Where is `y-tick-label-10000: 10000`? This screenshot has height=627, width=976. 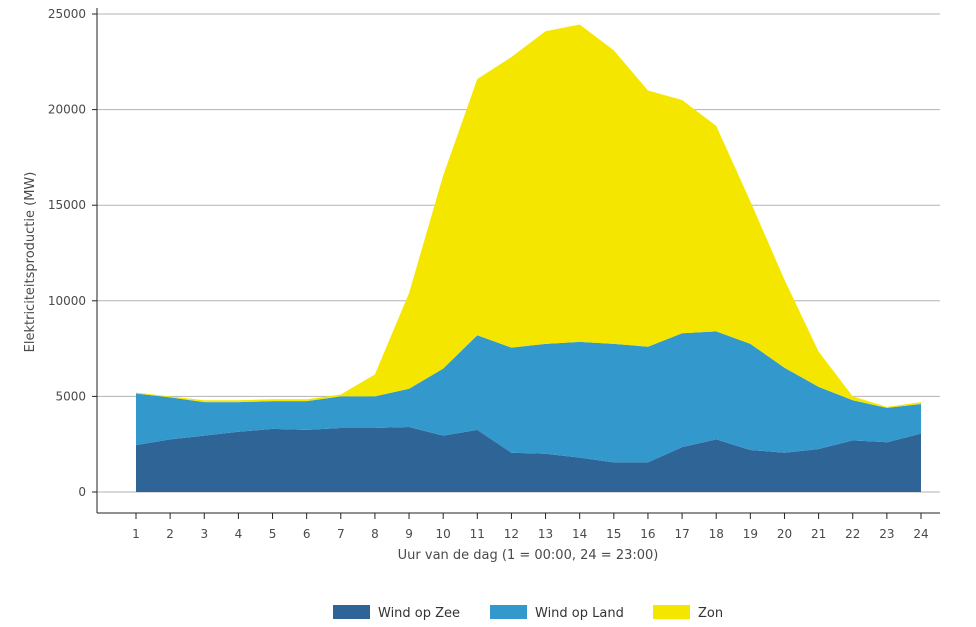 y-tick-label-10000: 10000 is located at coordinates (67, 301).